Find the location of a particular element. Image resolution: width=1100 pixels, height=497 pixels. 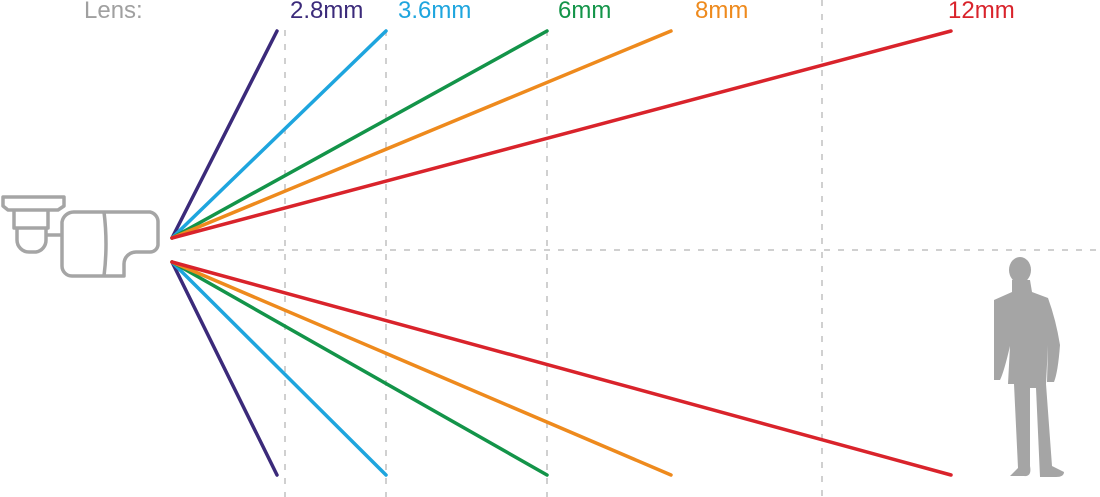

lens-label-6mm: 6mm is located at coordinates (585, 12).